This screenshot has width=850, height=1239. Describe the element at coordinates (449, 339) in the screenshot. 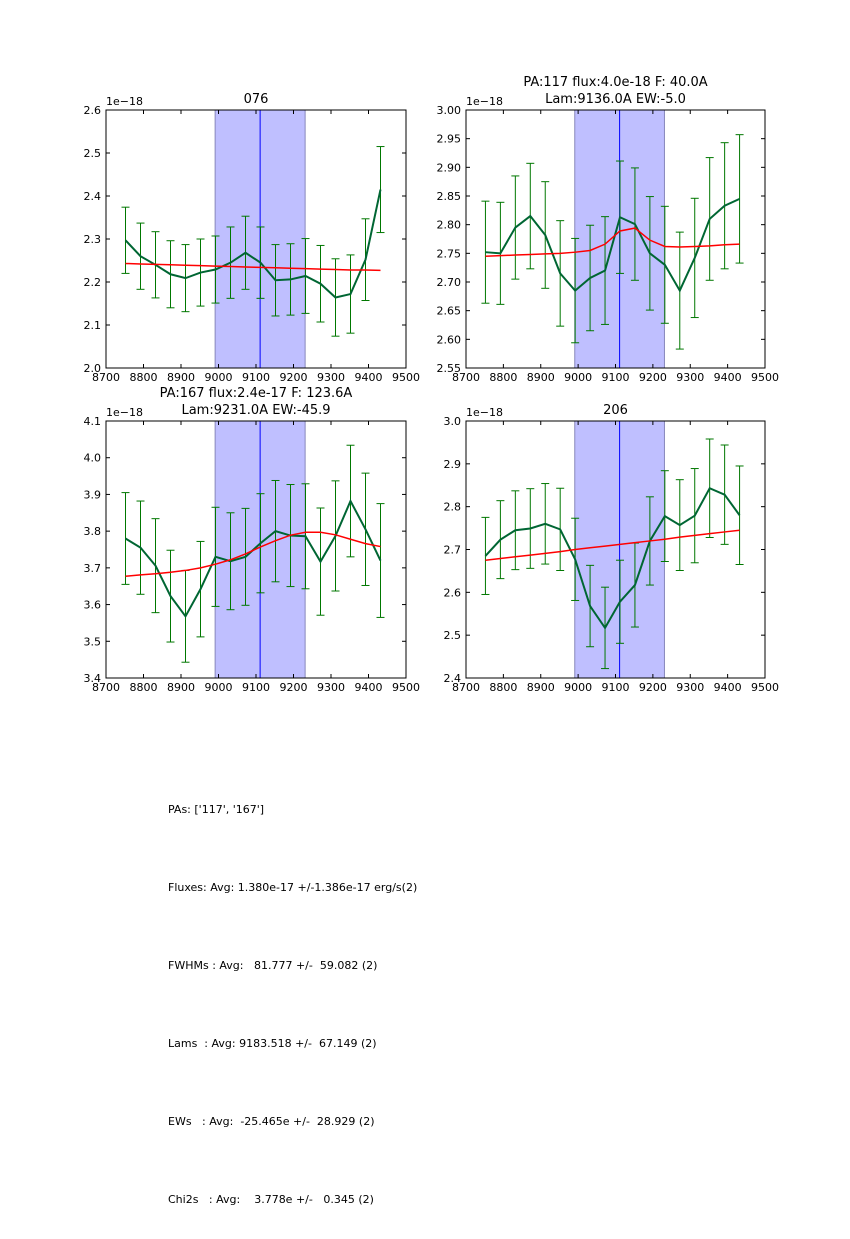

I see `y-tick-label: 2.60` at that location.